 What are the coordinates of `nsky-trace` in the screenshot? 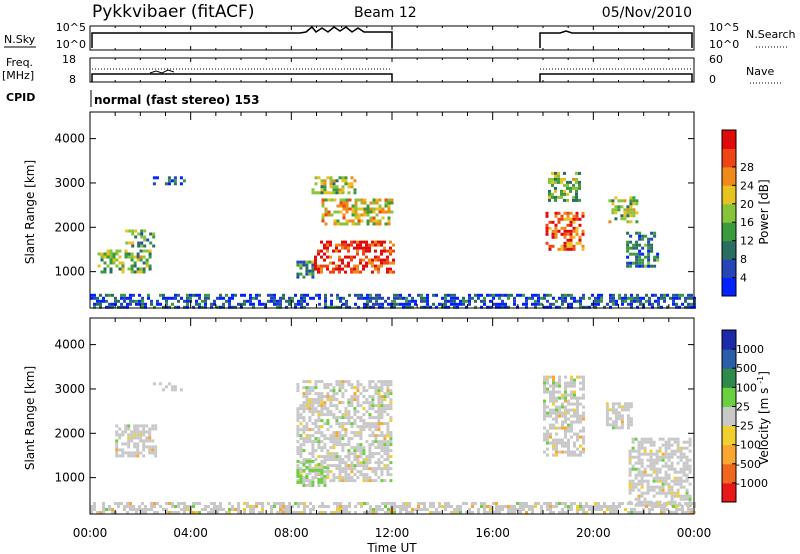 It's located at (392, 36).